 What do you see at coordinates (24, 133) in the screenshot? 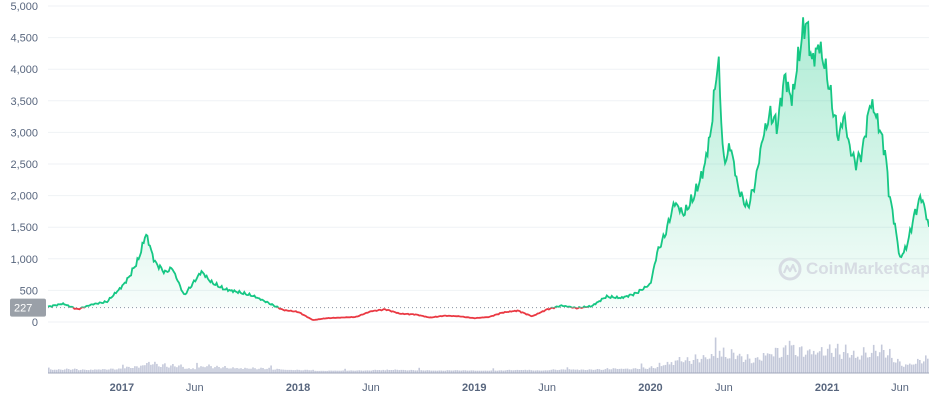
I see `y-tick-label: 3,000` at bounding box center [24, 133].